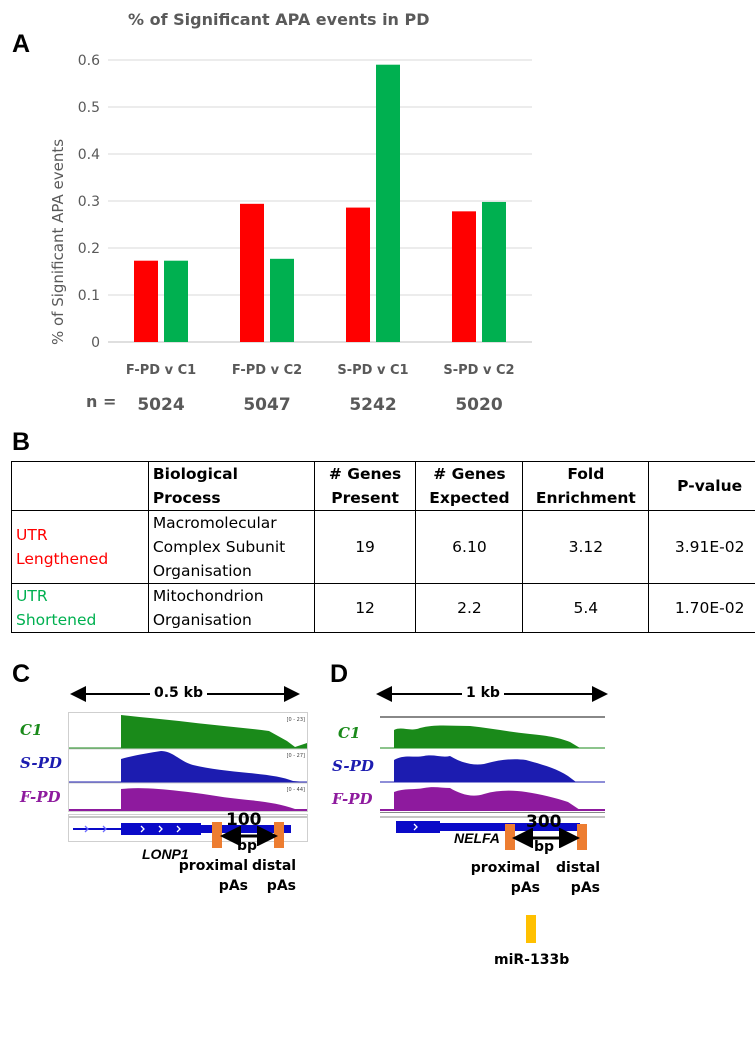 The height and width of the screenshot is (1058, 755). Describe the element at coordinates (217, 835) in the screenshot. I see `proximal-pas-marker-c` at that location.